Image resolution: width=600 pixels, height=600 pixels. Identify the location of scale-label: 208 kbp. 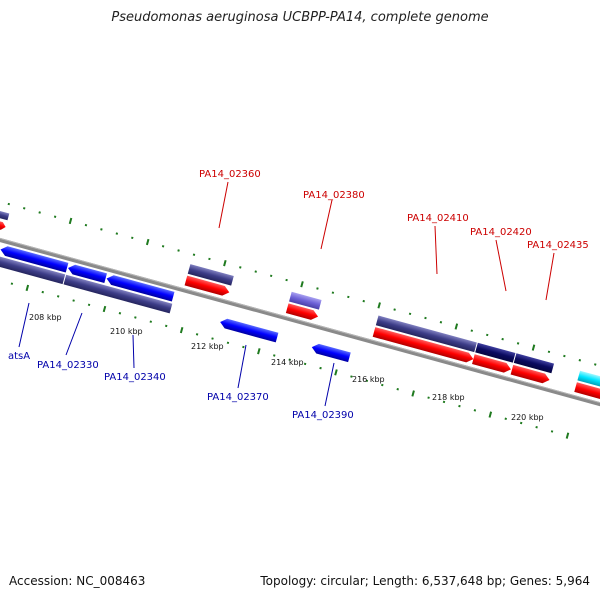
(45, 317).